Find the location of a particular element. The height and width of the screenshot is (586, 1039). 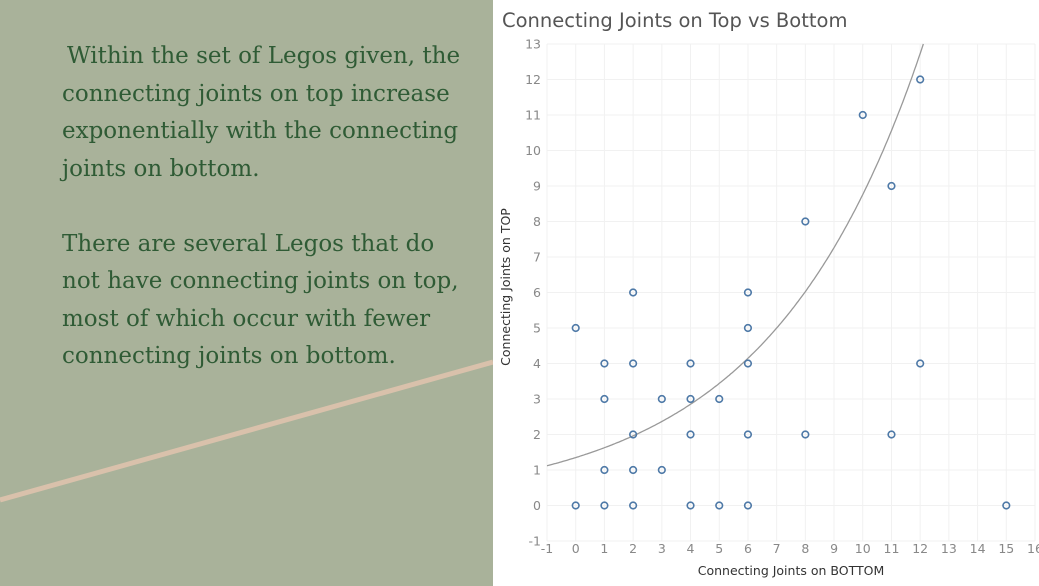

x-tick-label: 11 is located at coordinates (892, 548).